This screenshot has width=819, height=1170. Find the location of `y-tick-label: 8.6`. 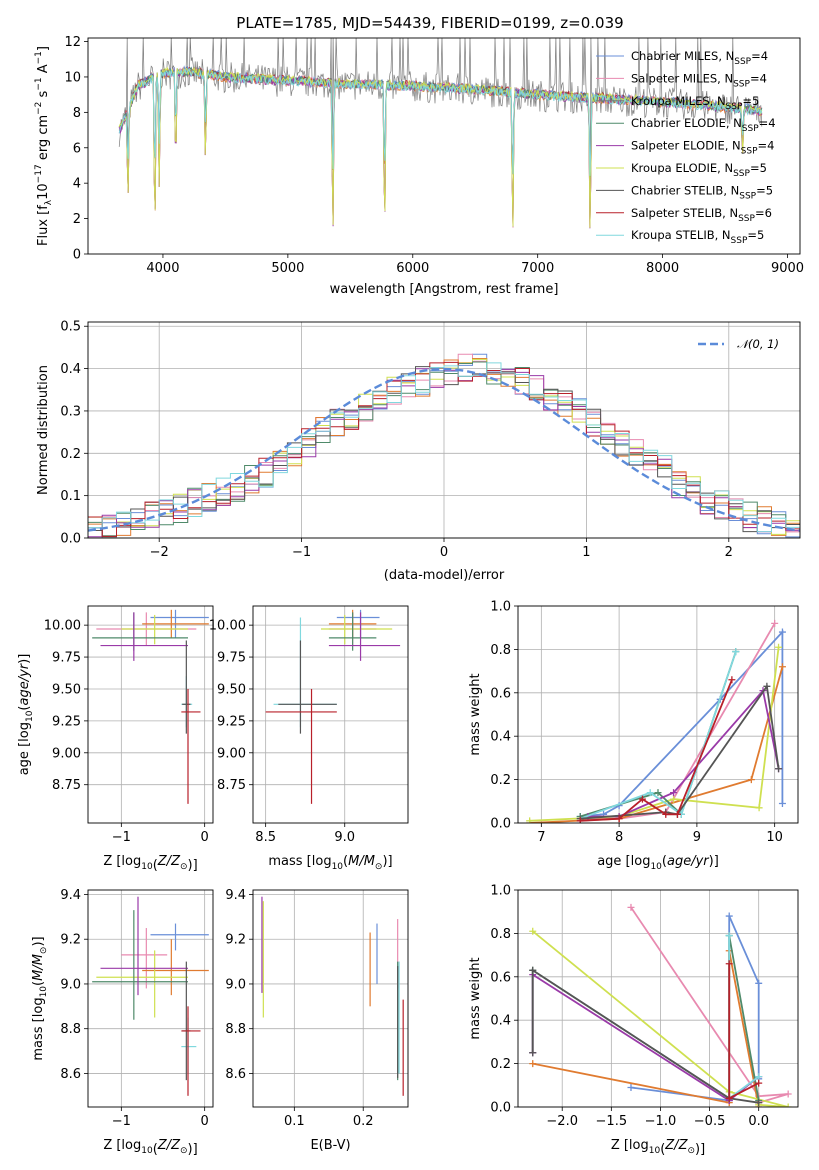

y-tick-label: 8.6 is located at coordinates (235, 1074).